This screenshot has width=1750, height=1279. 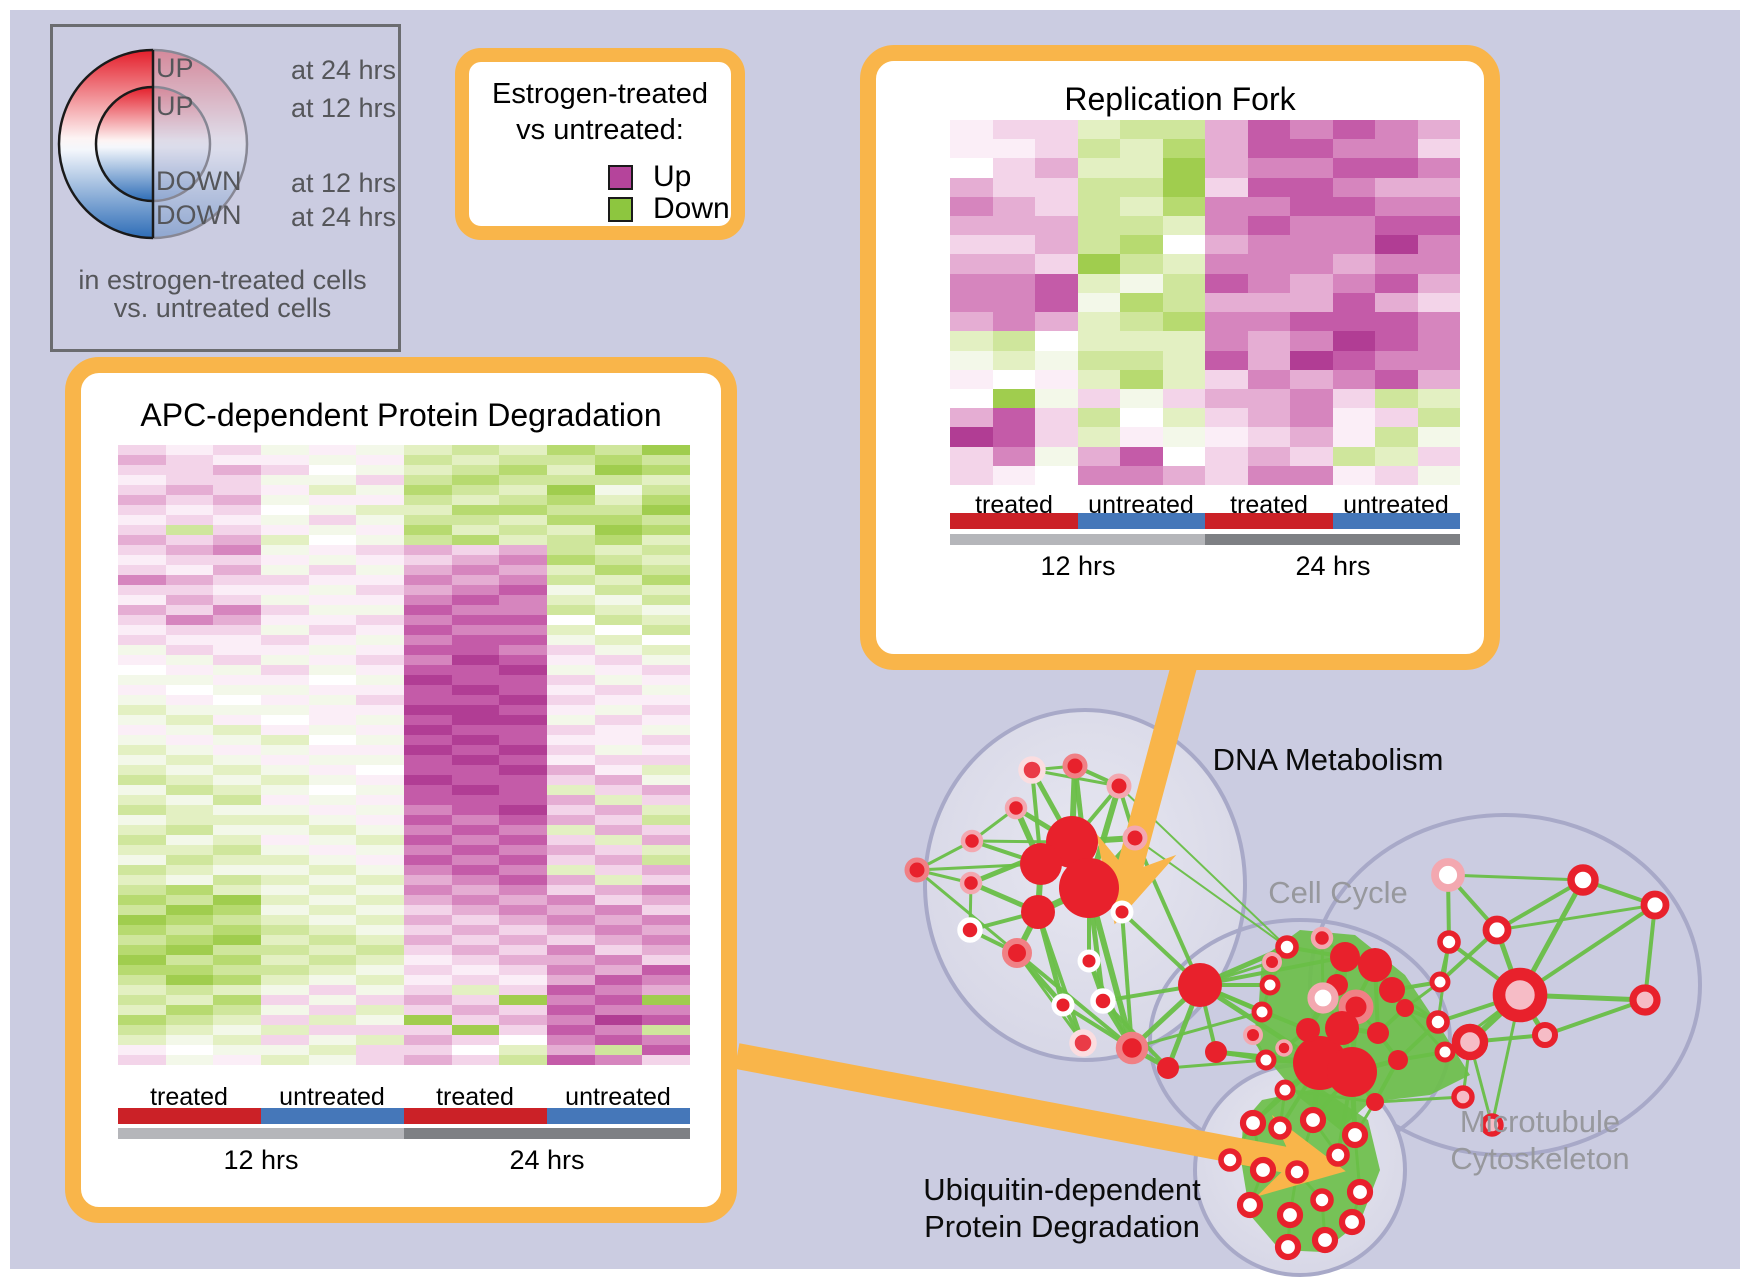 What do you see at coordinates (222, 280) in the screenshot?
I see `ring-caption-line1: in estrogen-treated cells` at bounding box center [222, 280].